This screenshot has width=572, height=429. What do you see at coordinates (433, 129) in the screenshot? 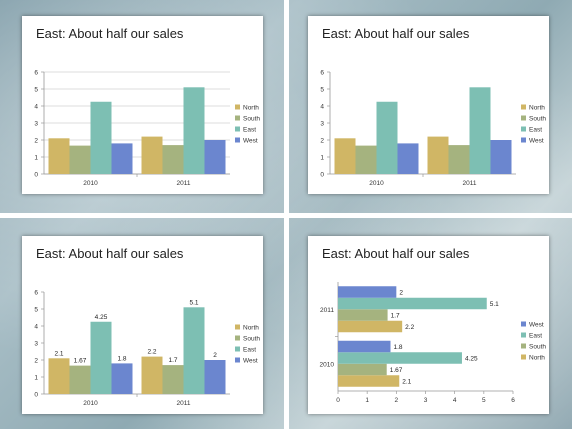
I see `bar-chart: 0 1 2 3 4 5 6 2010 2011 North South East West` at bounding box center [433, 129].